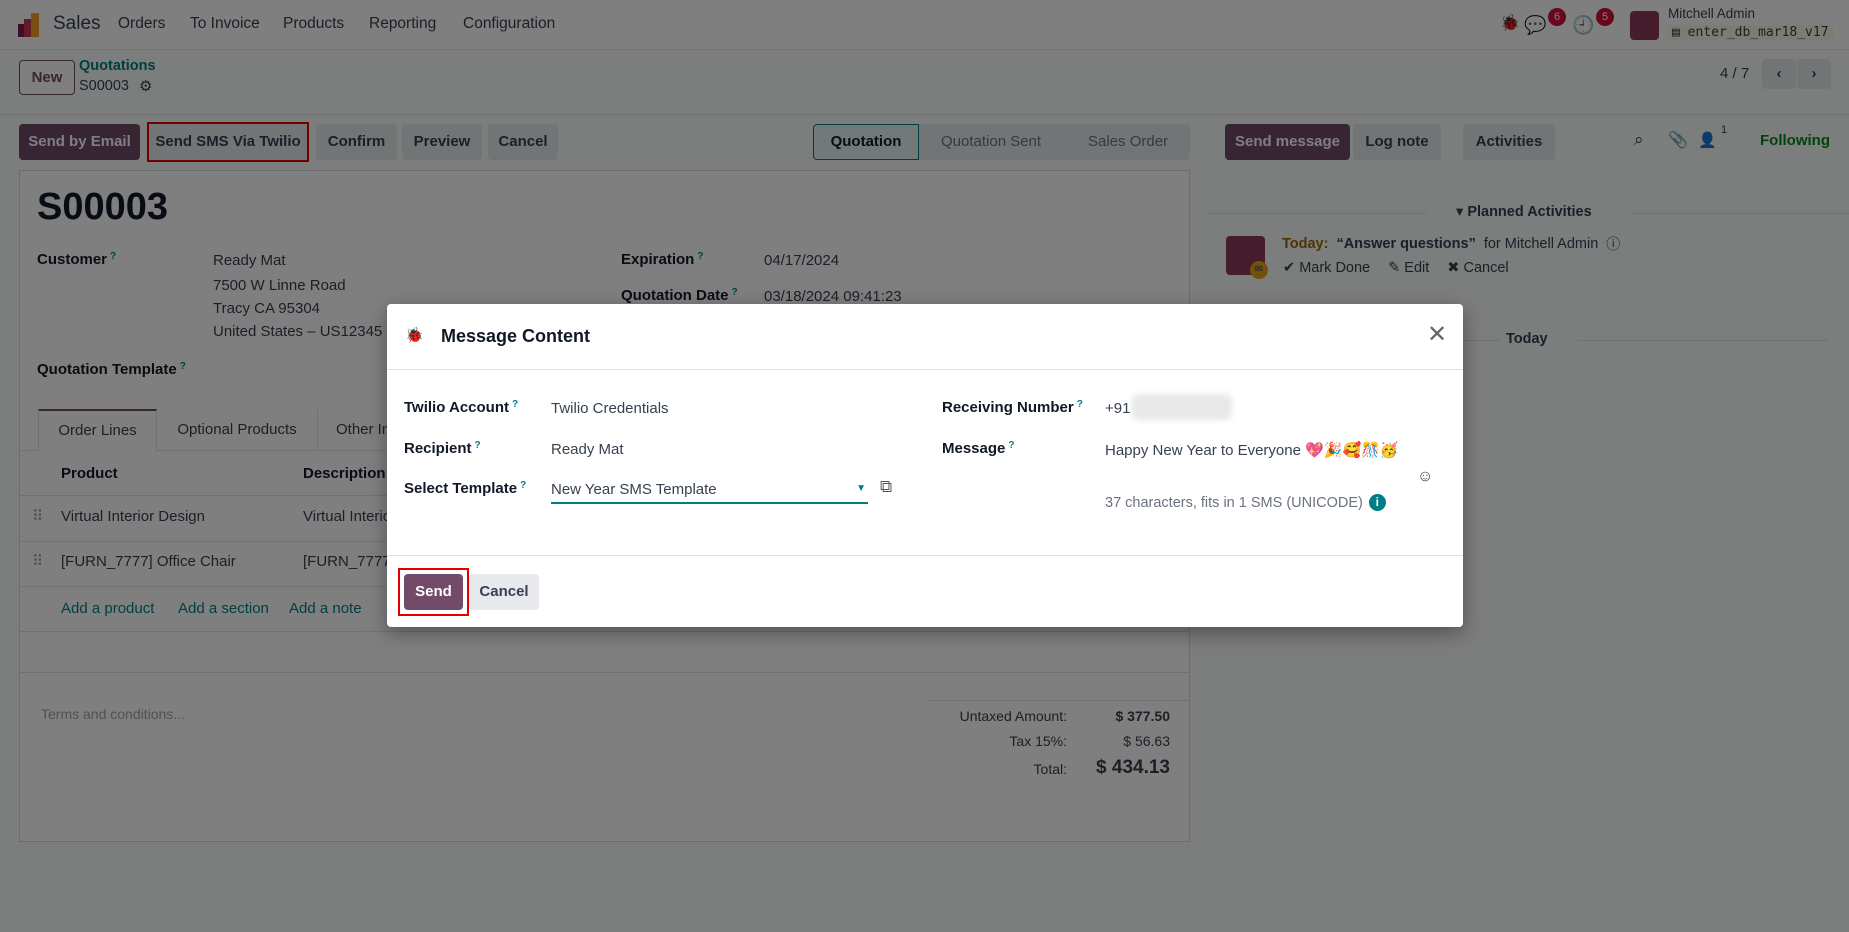 Image resolution: width=1849 pixels, height=932 pixels. Describe the element at coordinates (1234, 502) in the screenshot. I see `character-count: 37 characters, fits in 1 SMS (UNICODE)` at that location.